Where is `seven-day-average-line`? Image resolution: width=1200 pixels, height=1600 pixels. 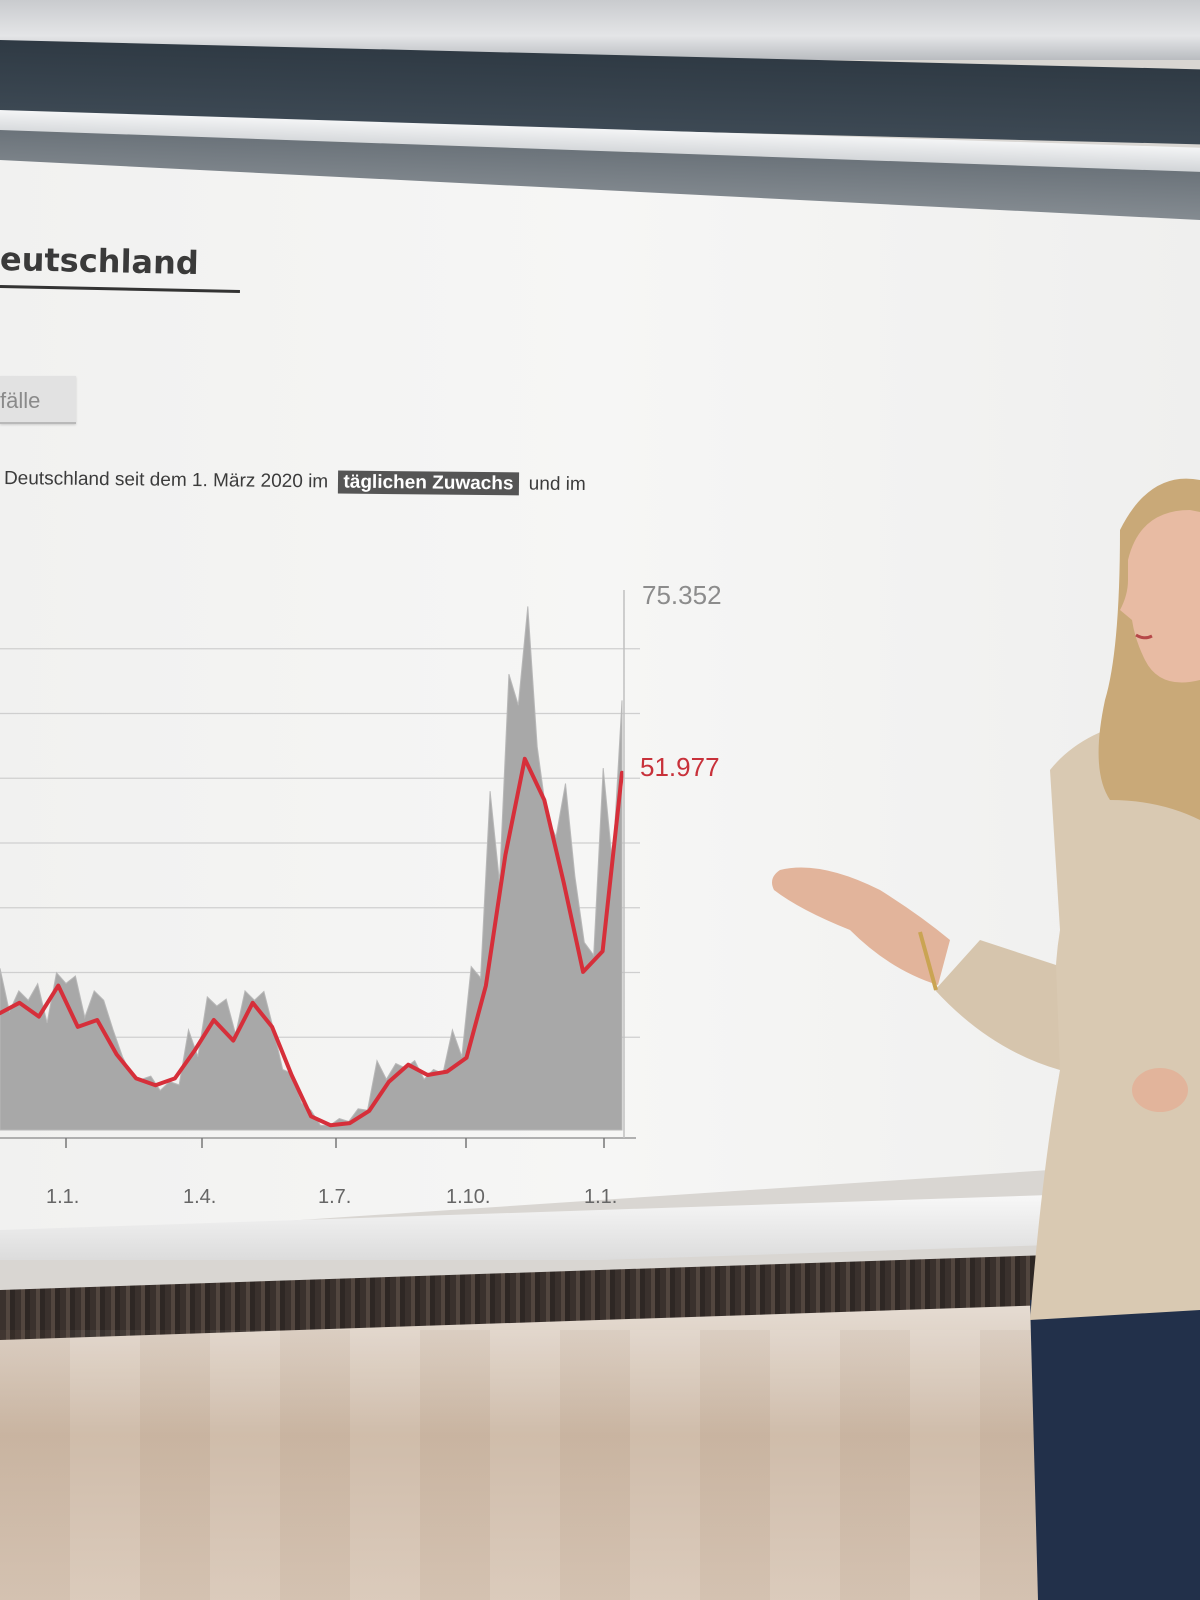 seven-day-average-line is located at coordinates (312, 942).